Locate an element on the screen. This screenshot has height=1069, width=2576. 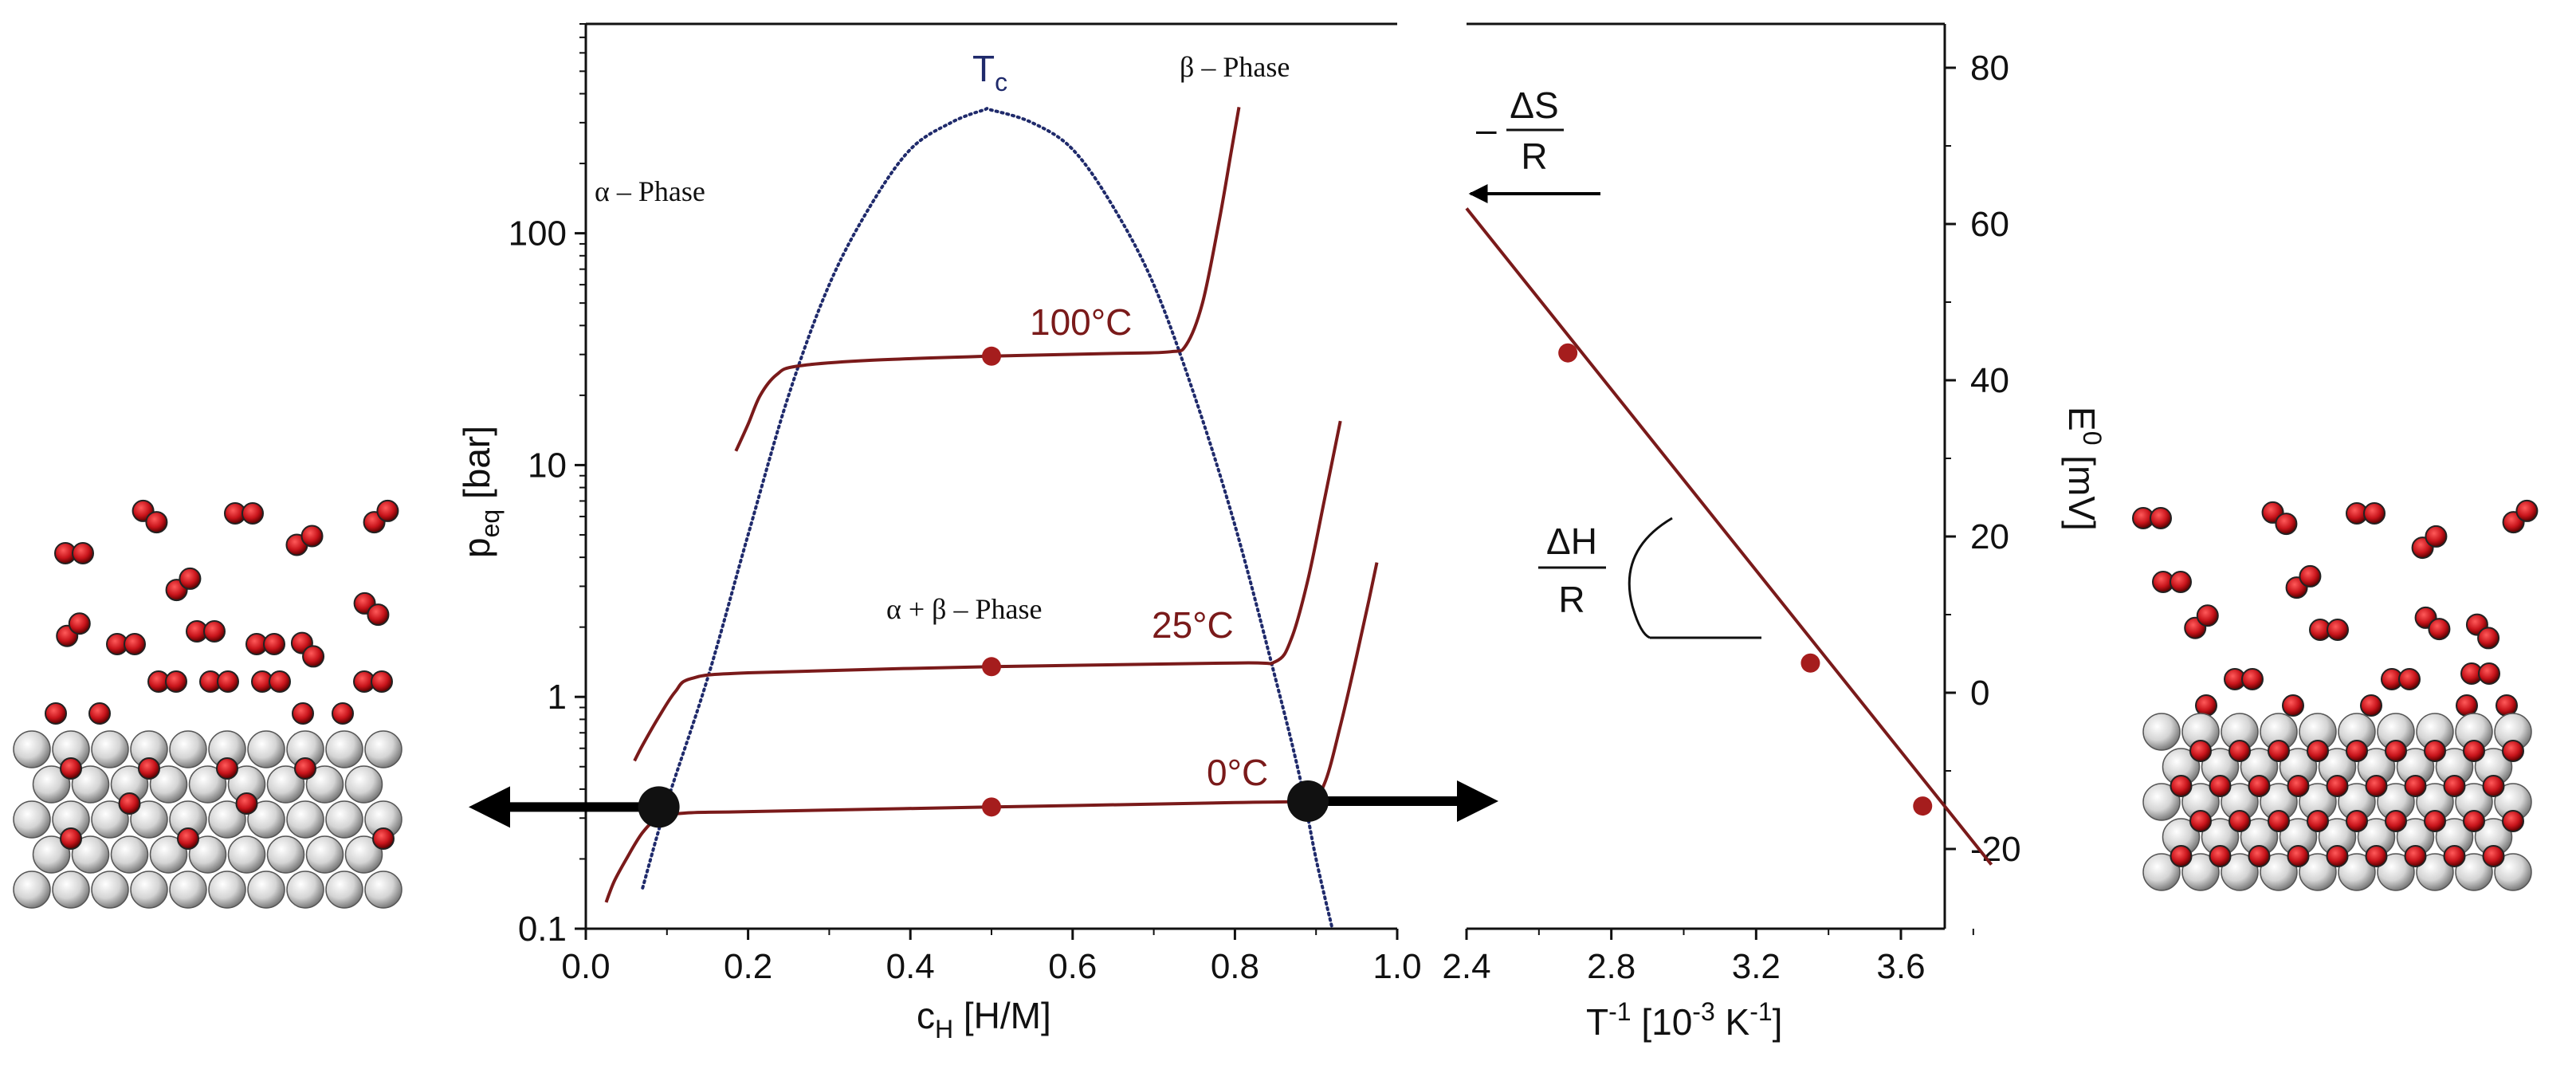
pct-x-unit: [H/M] is located at coordinates (1002, 1015).